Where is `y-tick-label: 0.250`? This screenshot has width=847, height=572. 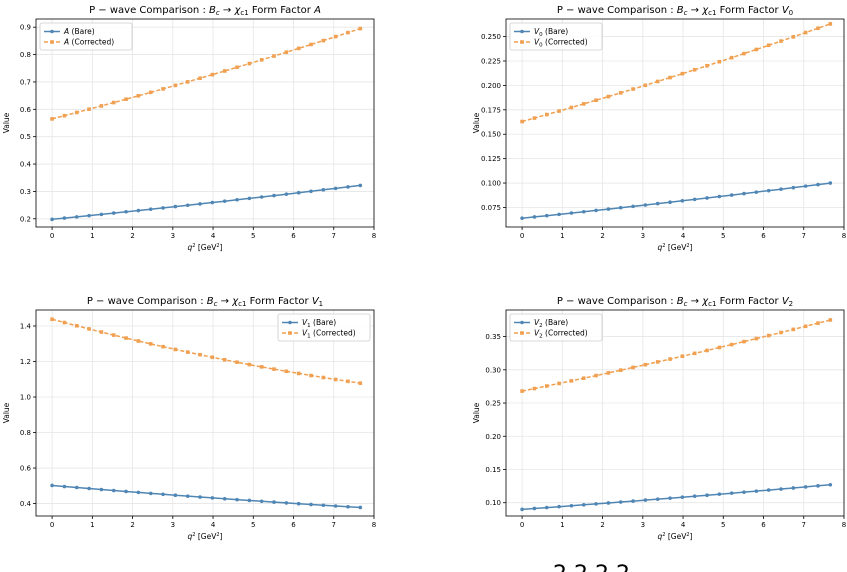 y-tick-label: 0.250 is located at coordinates (491, 37).